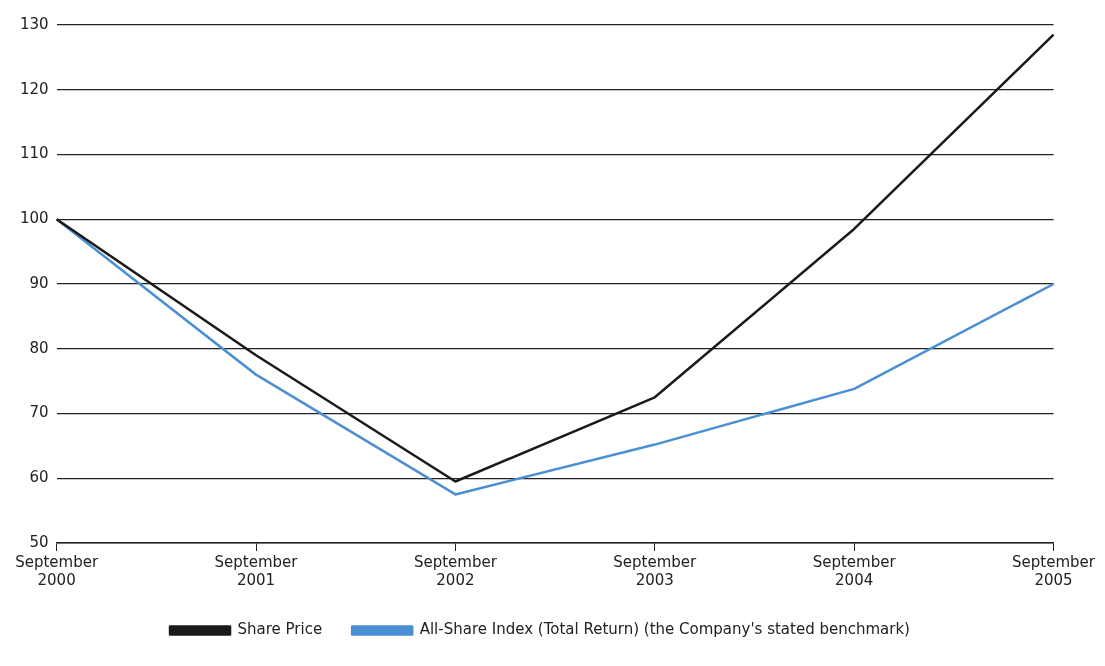  Describe the element at coordinates (34, 88) in the screenshot. I see `y-tick-label: 120` at that location.